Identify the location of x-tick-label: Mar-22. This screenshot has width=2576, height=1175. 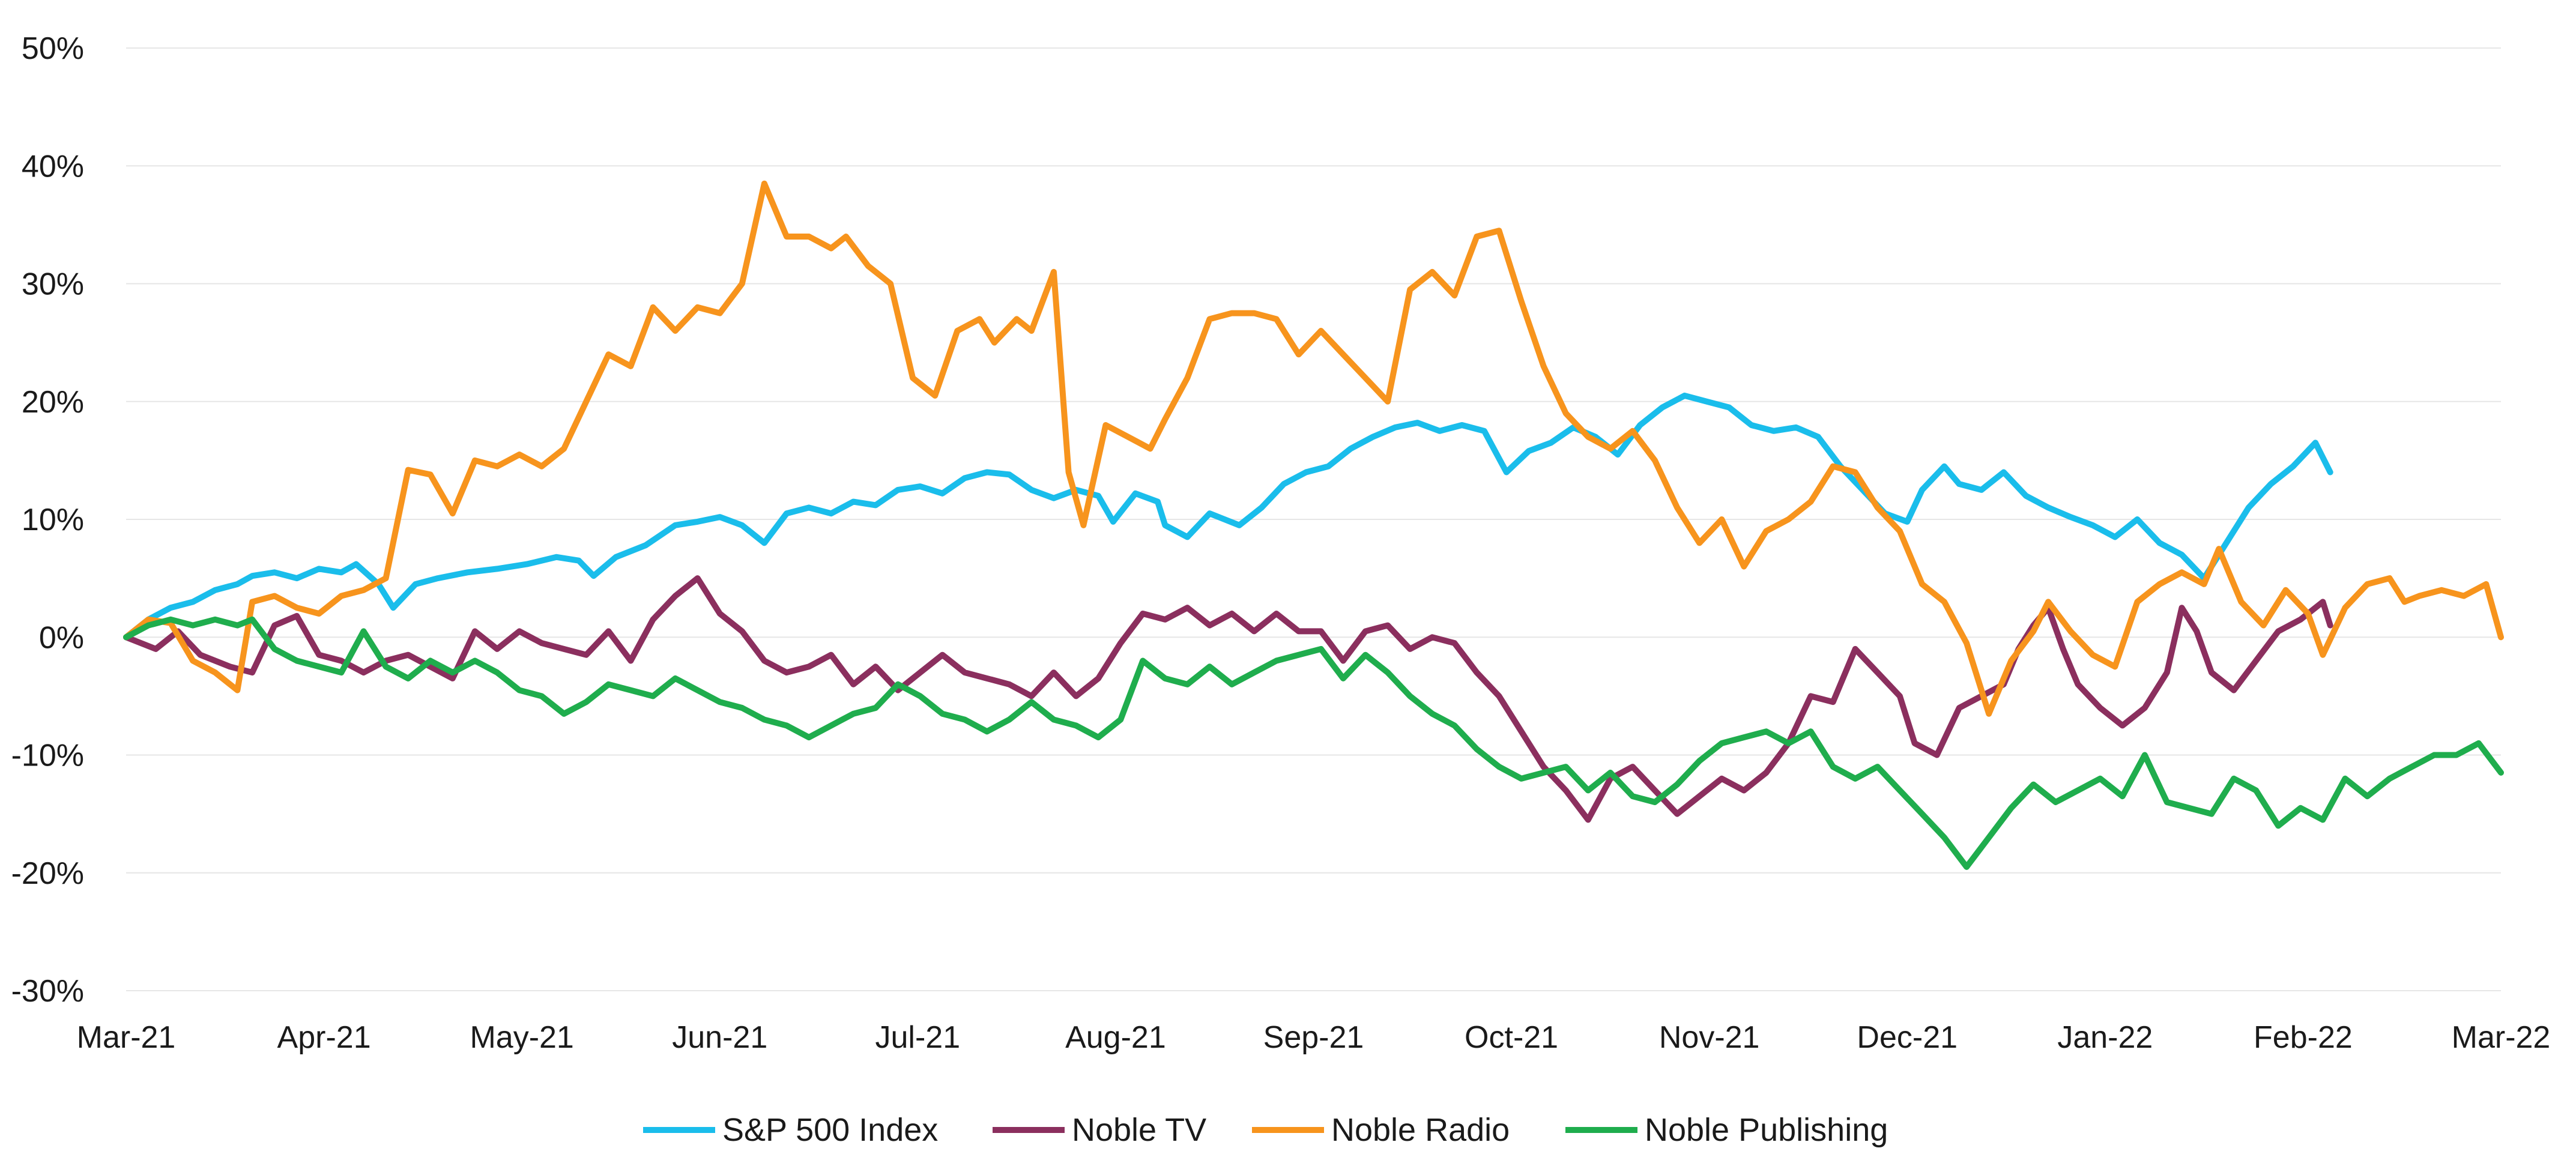
(2501, 1037).